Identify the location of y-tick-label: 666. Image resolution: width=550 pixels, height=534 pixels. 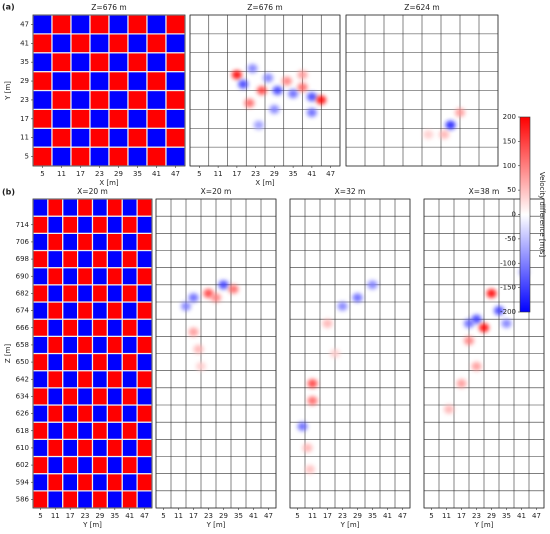
(23, 328).